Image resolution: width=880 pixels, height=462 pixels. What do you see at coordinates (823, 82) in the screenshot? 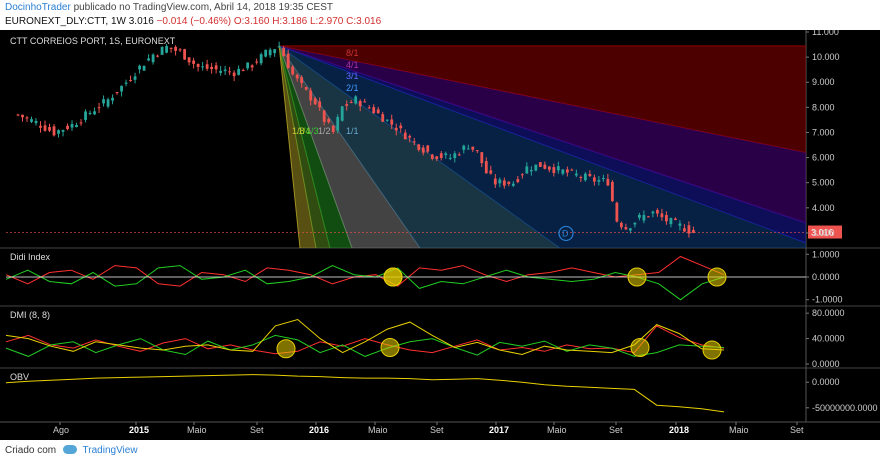
I see `y-tick-label: 9.000` at bounding box center [823, 82].